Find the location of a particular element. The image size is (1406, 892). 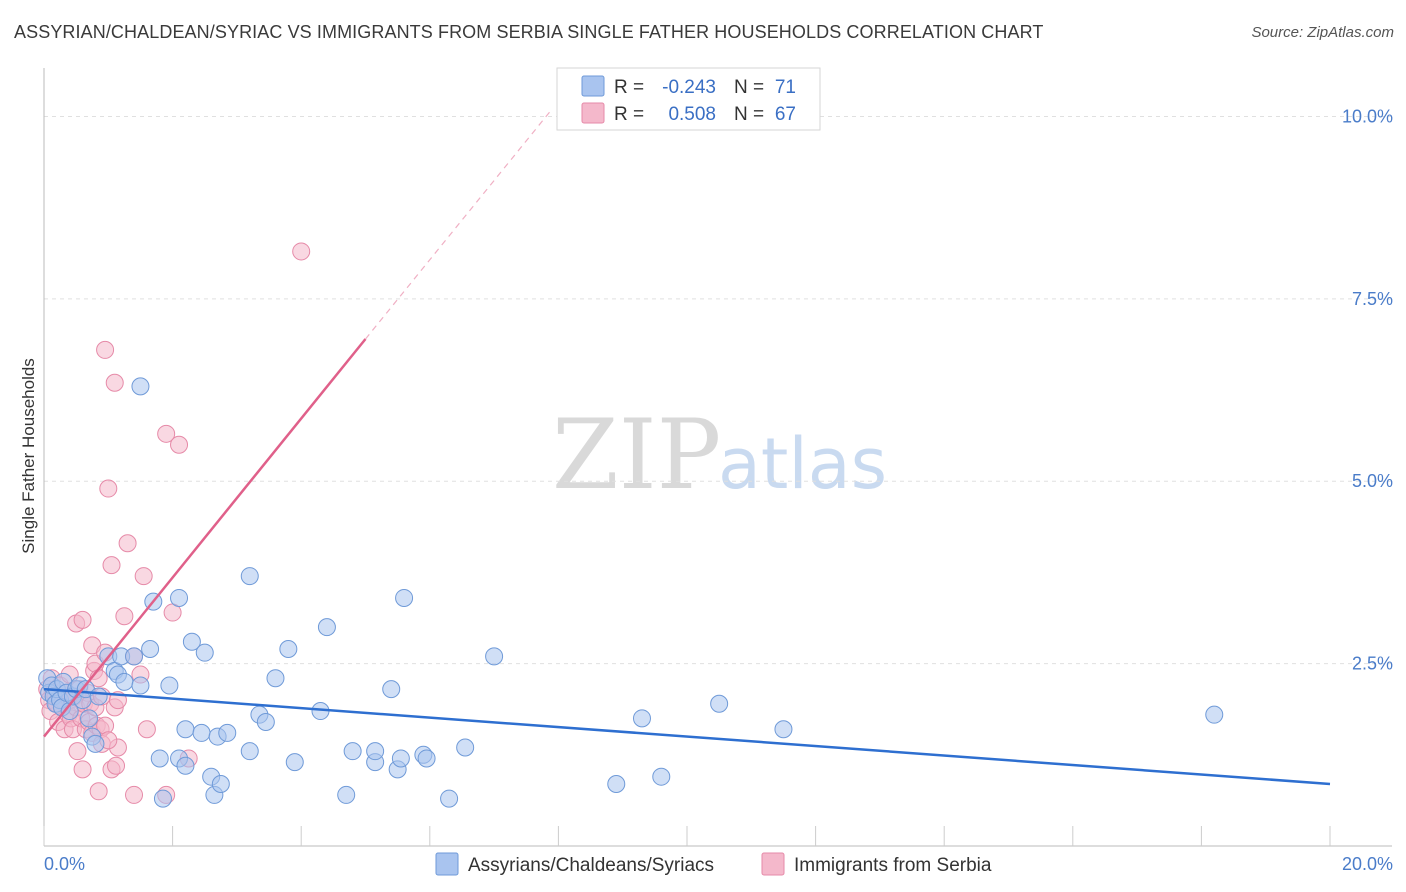

serbia-trend-line is located at coordinates (205, 538).